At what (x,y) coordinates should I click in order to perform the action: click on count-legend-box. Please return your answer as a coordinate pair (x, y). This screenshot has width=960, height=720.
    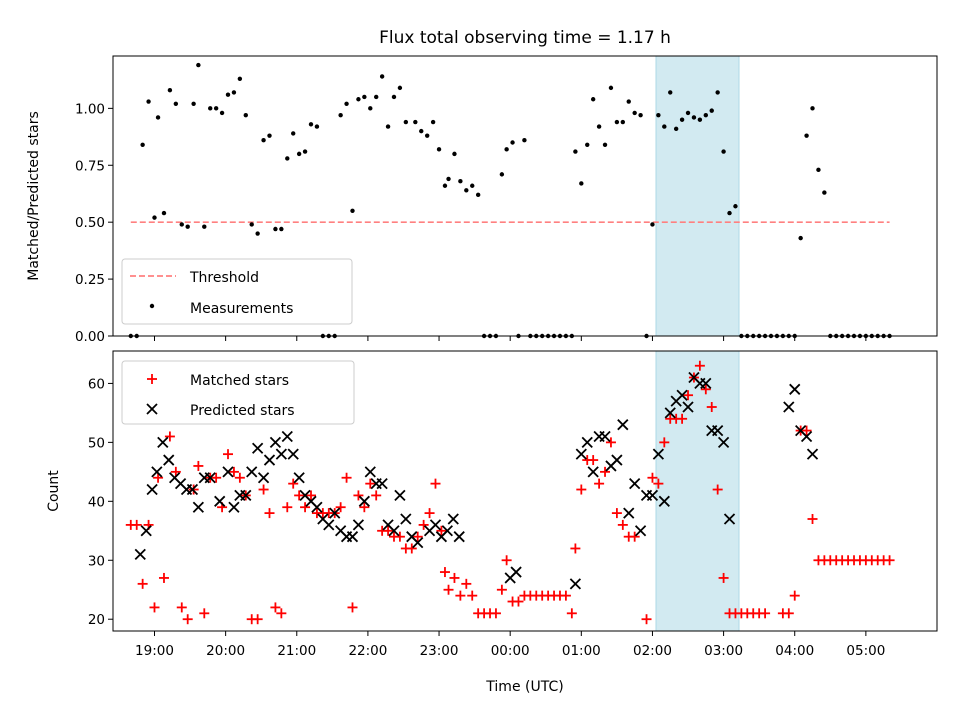
    Looking at the image, I should click on (238, 392).